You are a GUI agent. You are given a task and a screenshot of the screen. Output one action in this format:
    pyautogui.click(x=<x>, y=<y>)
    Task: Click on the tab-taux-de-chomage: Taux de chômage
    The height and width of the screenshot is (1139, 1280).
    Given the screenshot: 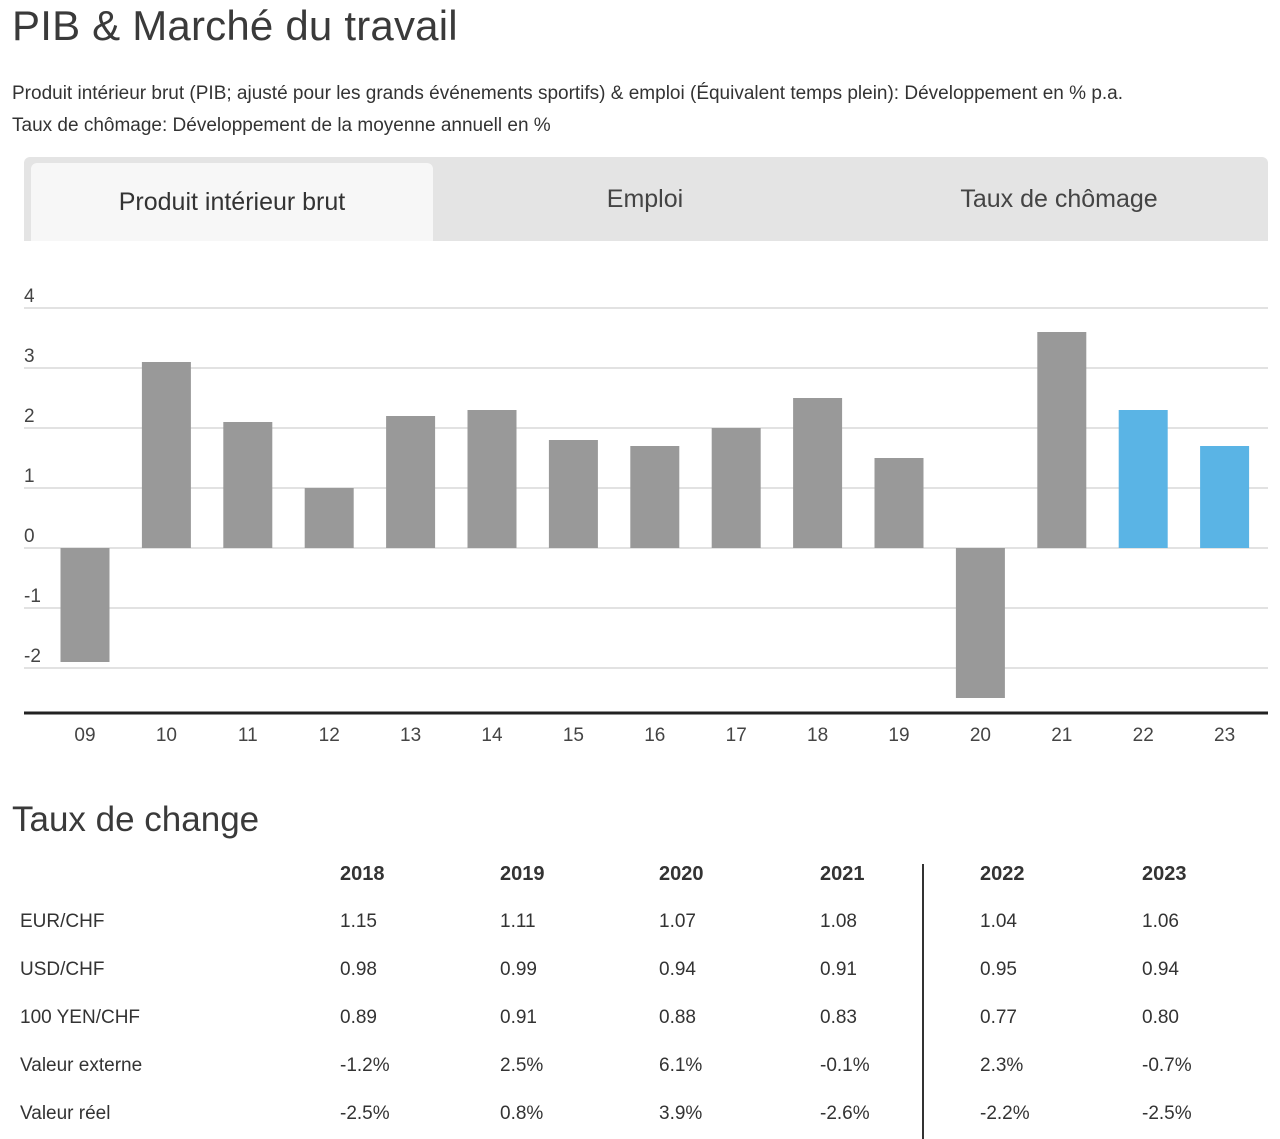 What is the action you would take?
    pyautogui.click(x=1059, y=198)
    